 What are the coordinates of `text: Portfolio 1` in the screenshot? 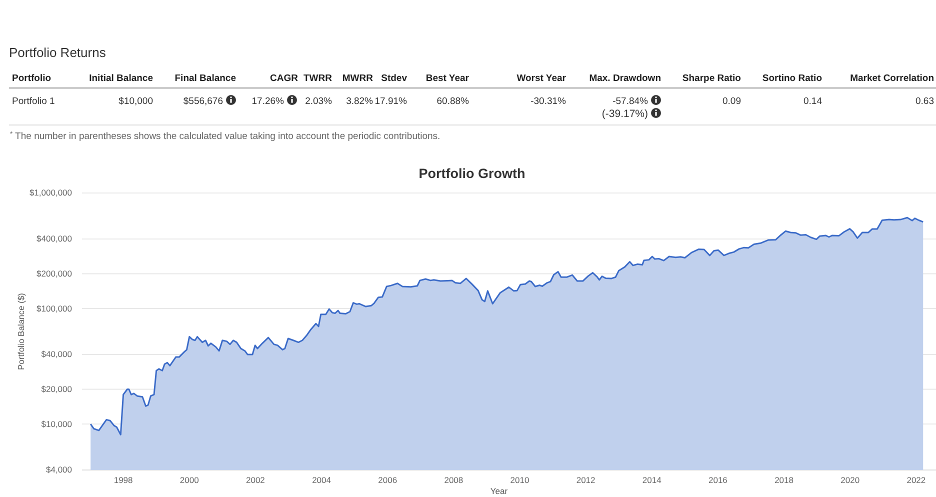 It's located at (33, 101).